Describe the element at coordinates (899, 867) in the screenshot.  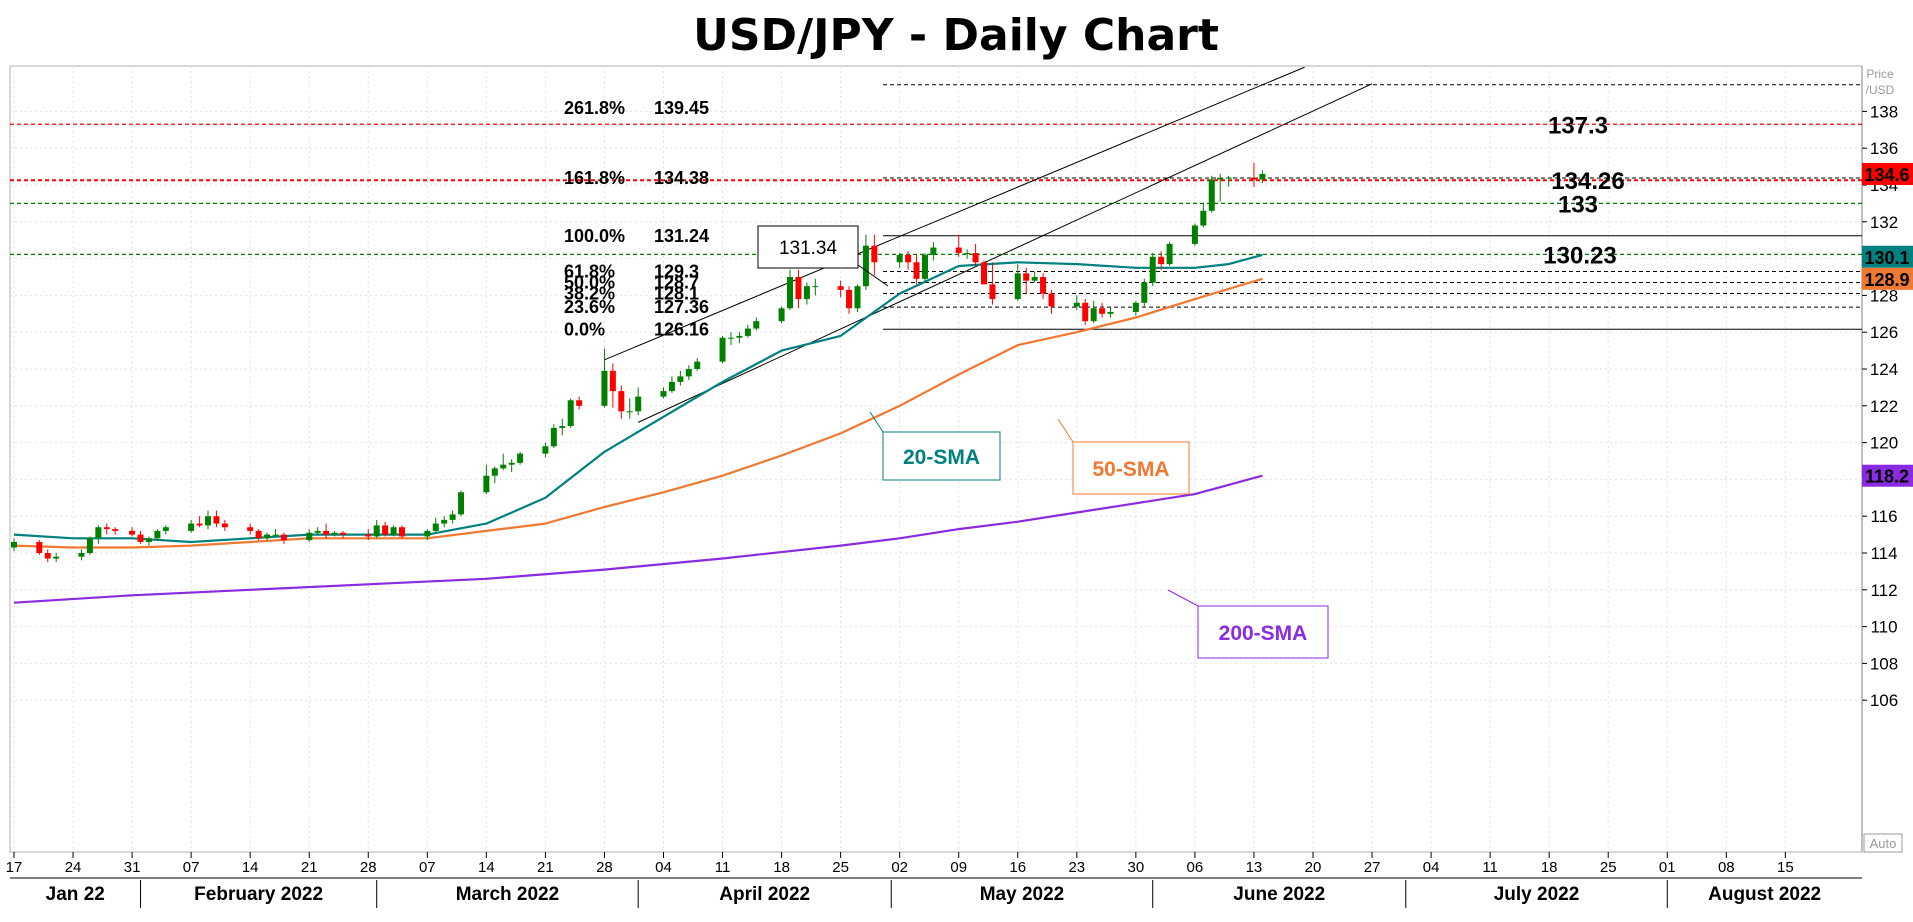
I see `x-tick-label: 02` at that location.